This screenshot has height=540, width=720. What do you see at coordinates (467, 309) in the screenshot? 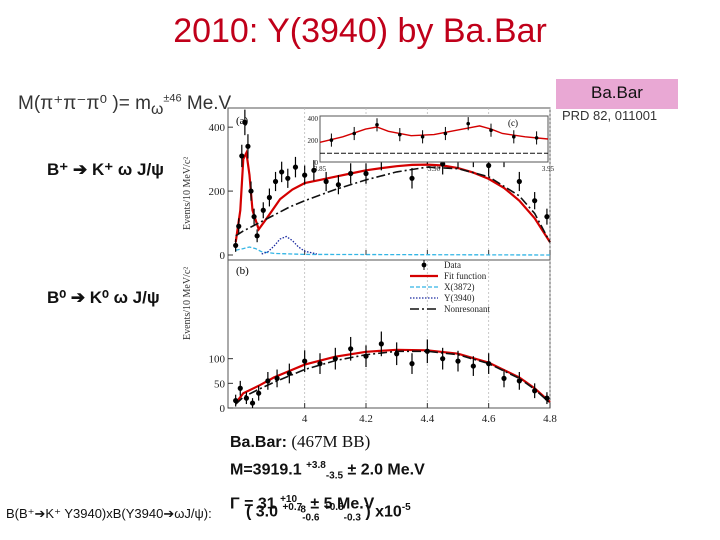
I see `legend-label-nonresonant: Nonresonant` at bounding box center [467, 309].